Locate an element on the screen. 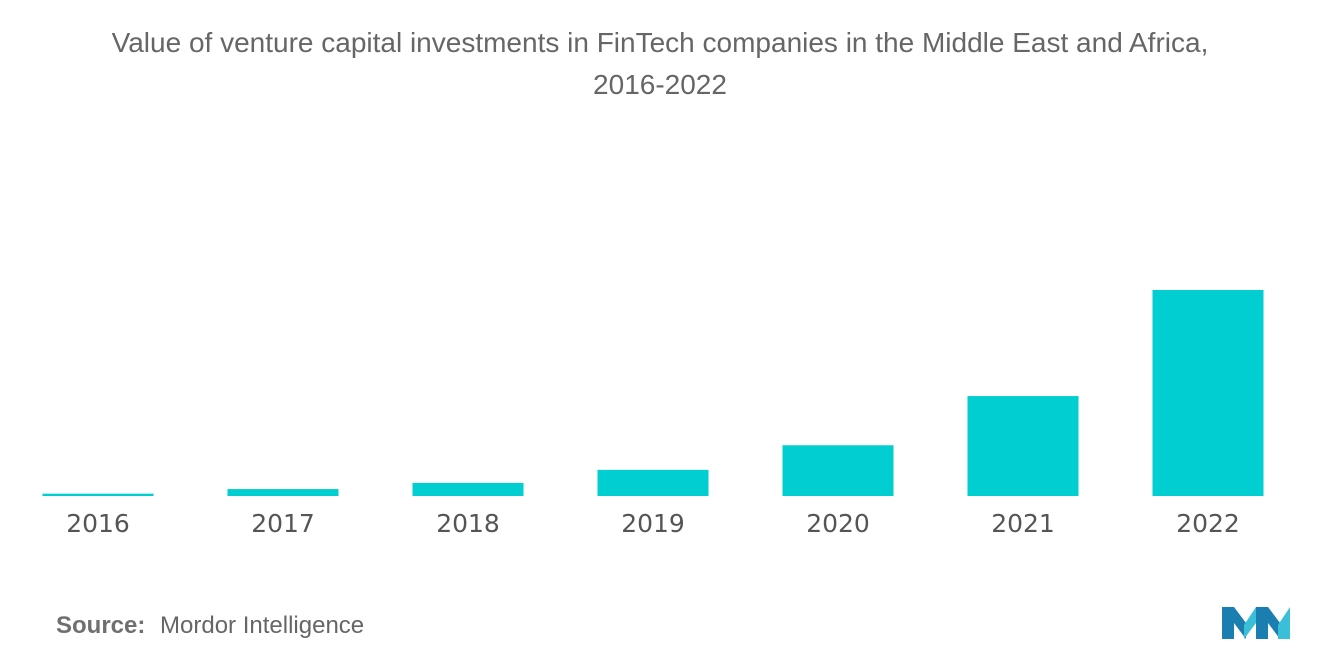 This screenshot has width=1320, height=665. bar-2019 is located at coordinates (653, 482).